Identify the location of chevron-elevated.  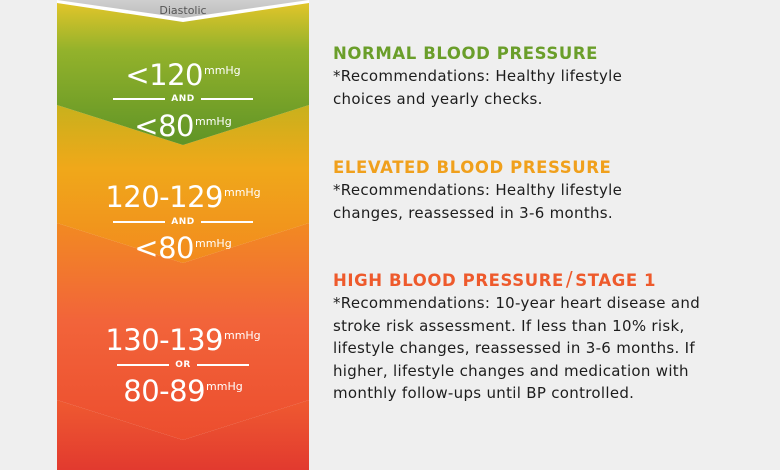
(183, 184).